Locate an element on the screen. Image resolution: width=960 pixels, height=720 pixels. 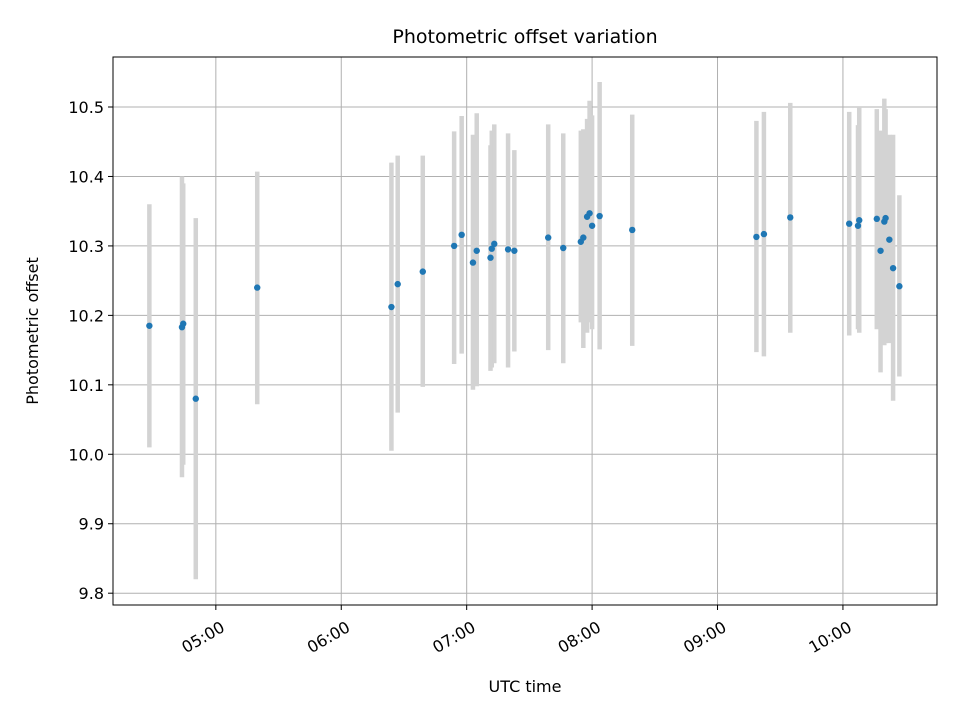
y-axis-label: Photometric offset is located at coordinates (32, 331).